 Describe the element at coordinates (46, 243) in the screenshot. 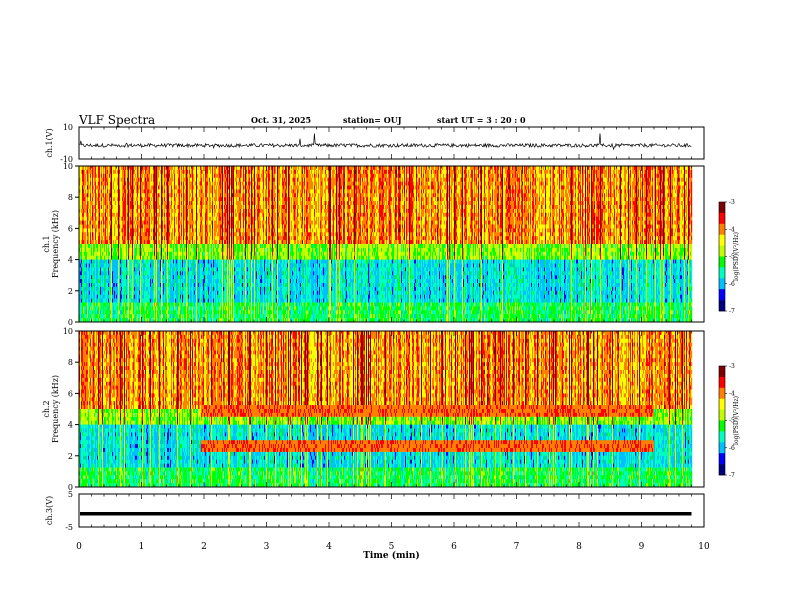

I see `y-axis-label-channel: ch.1` at that location.